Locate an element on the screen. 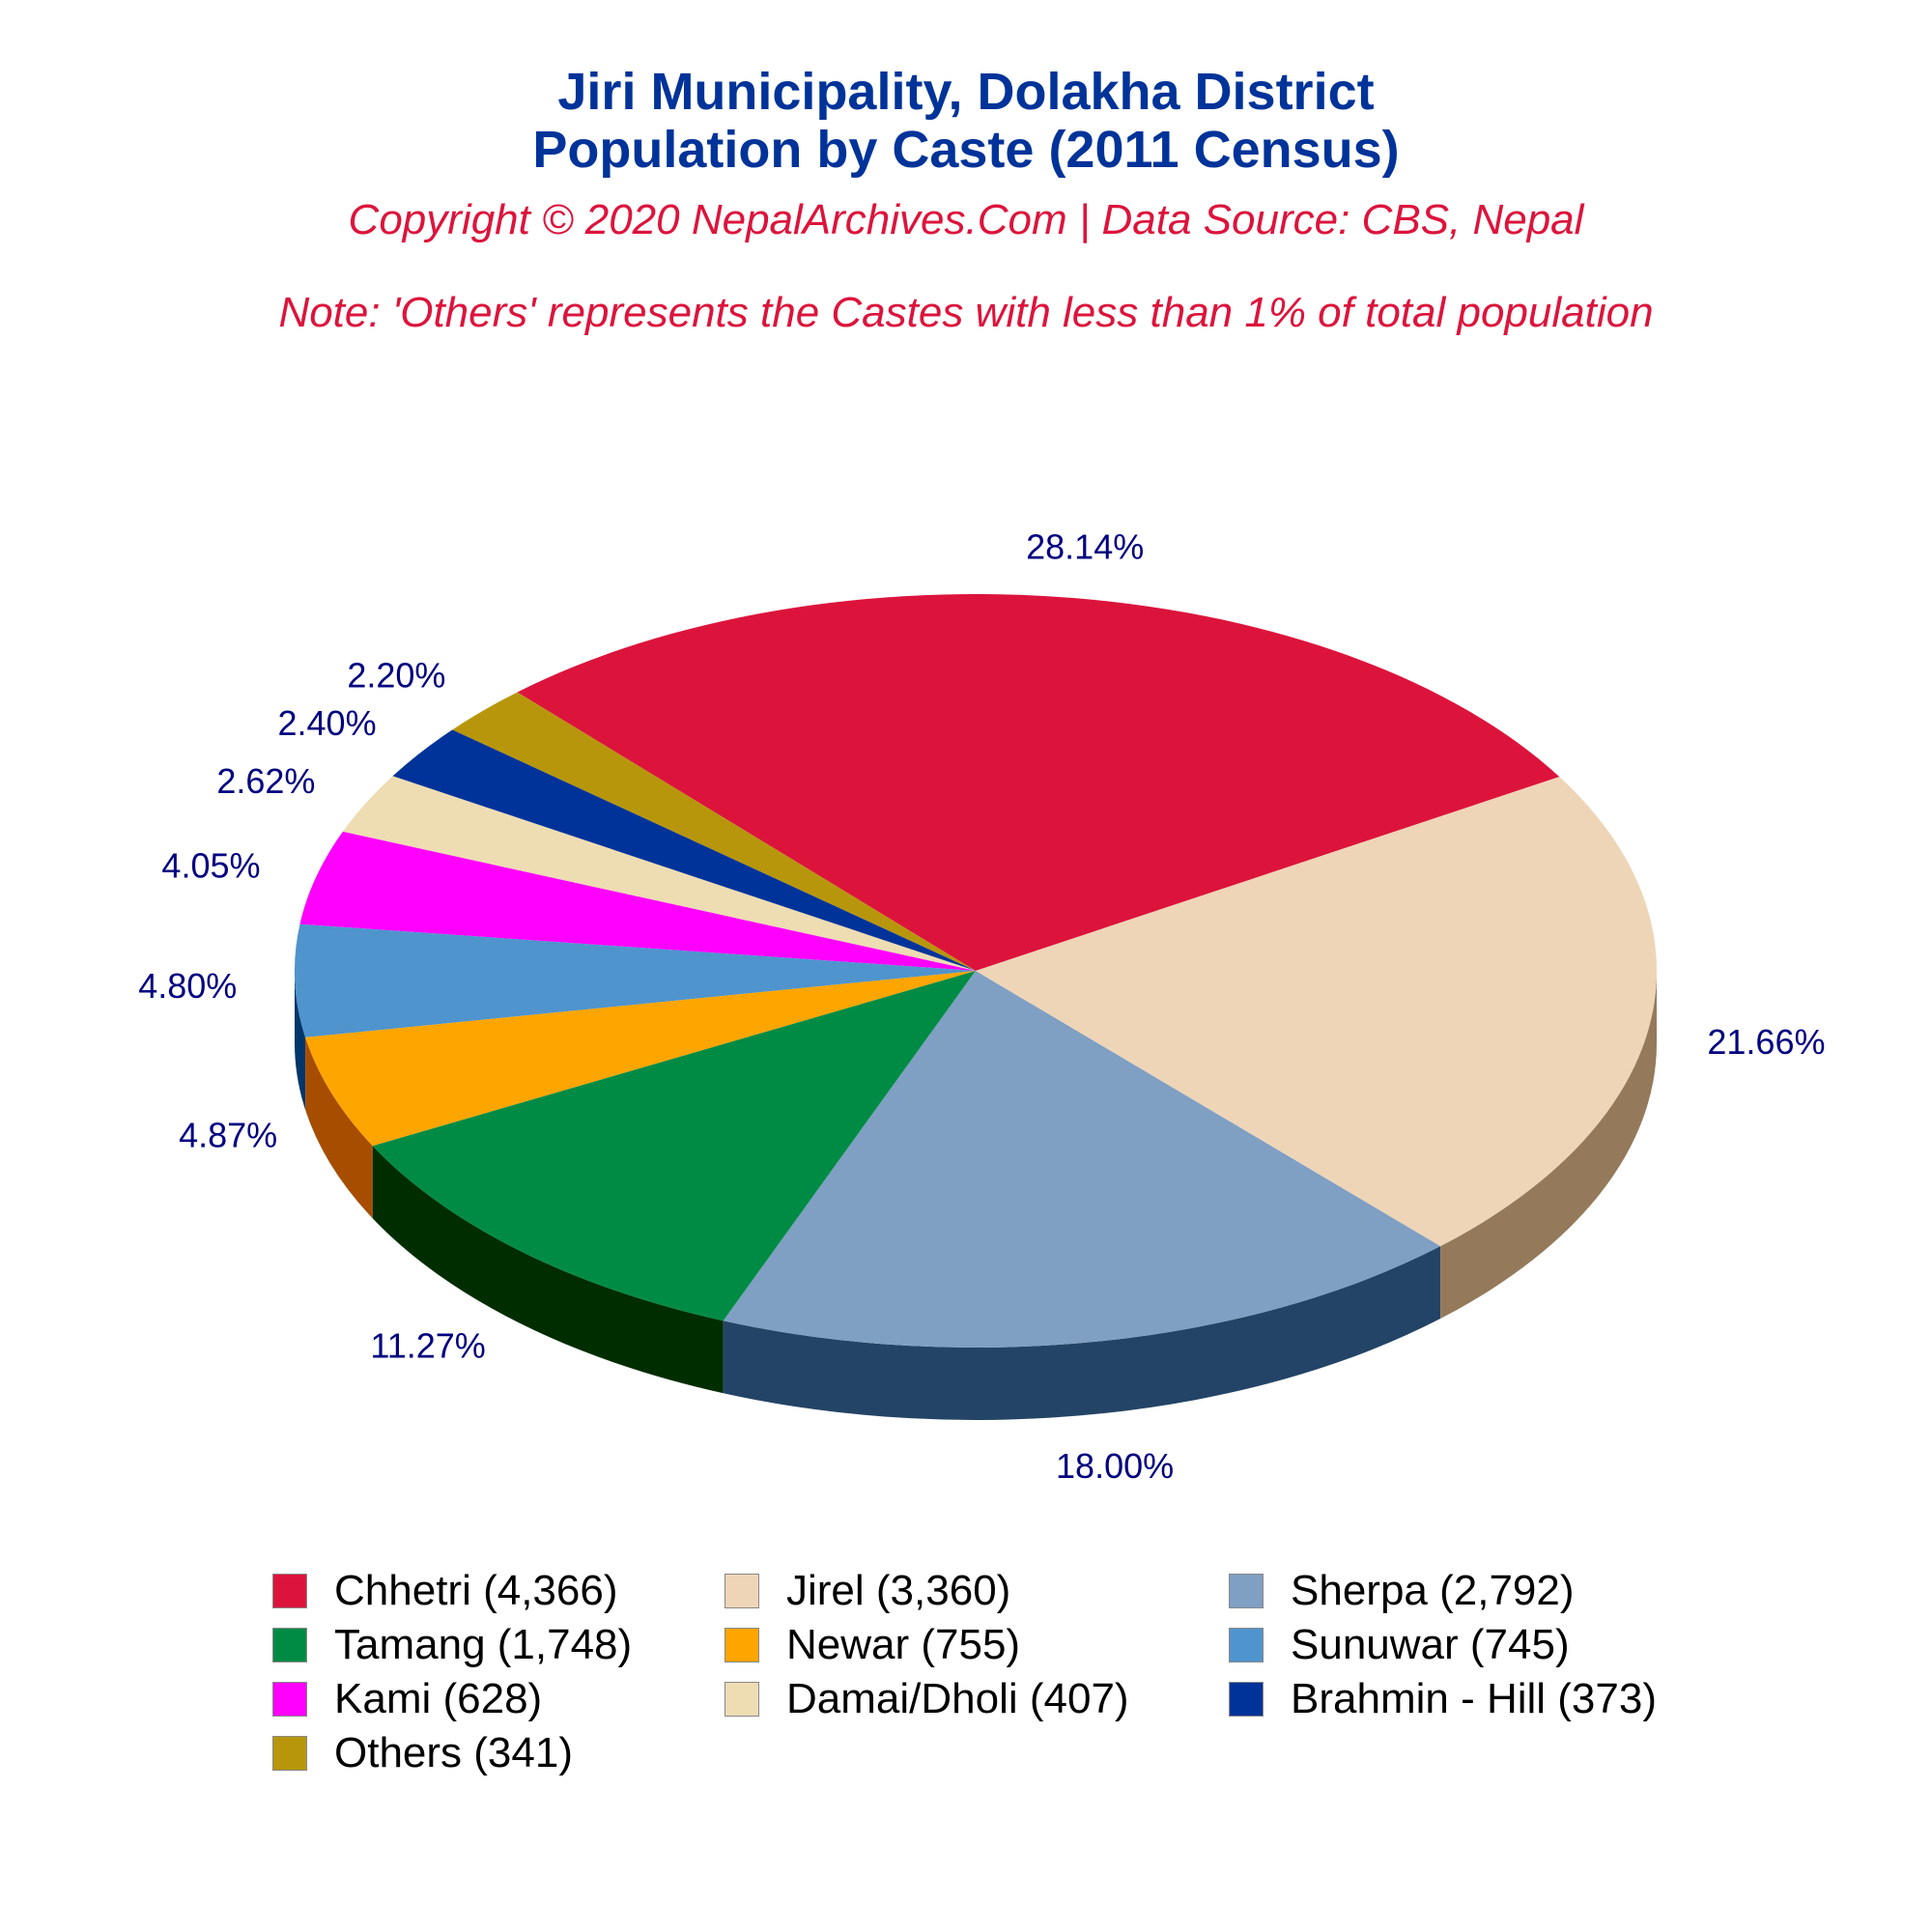 The height and width of the screenshot is (1932, 1932). pie-slice-brahmin-hill is located at coordinates (684, 850).